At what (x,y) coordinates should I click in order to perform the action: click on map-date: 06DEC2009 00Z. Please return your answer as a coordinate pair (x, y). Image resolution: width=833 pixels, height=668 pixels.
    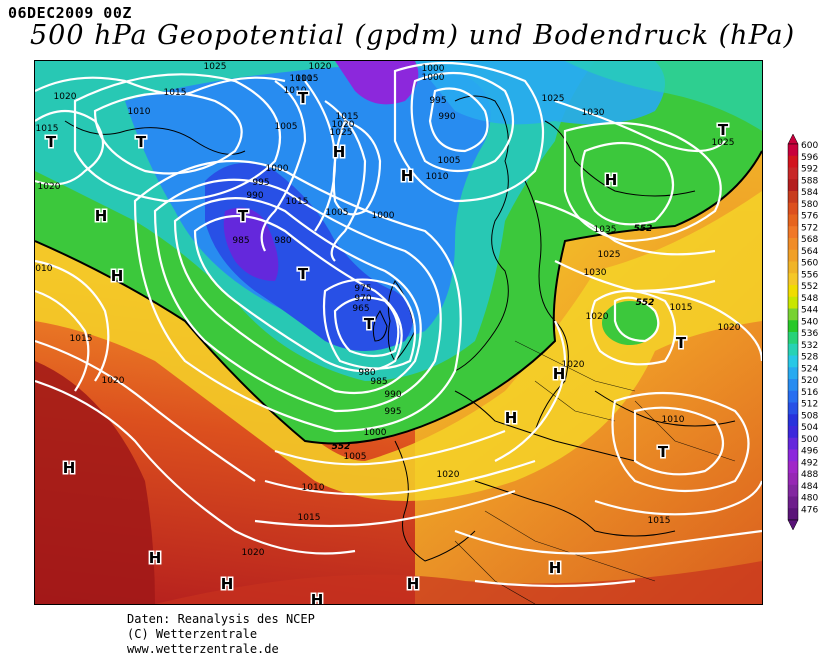
    Looking at the image, I should click on (70, 13).